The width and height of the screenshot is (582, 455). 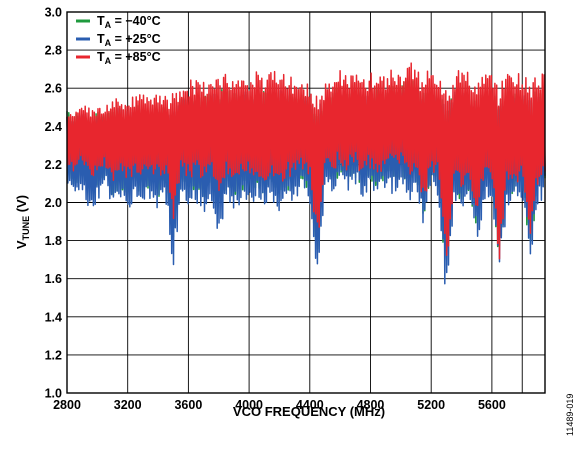 What do you see at coordinates (128, 405) in the screenshot?
I see `x-tick-label: 3200` at bounding box center [128, 405].